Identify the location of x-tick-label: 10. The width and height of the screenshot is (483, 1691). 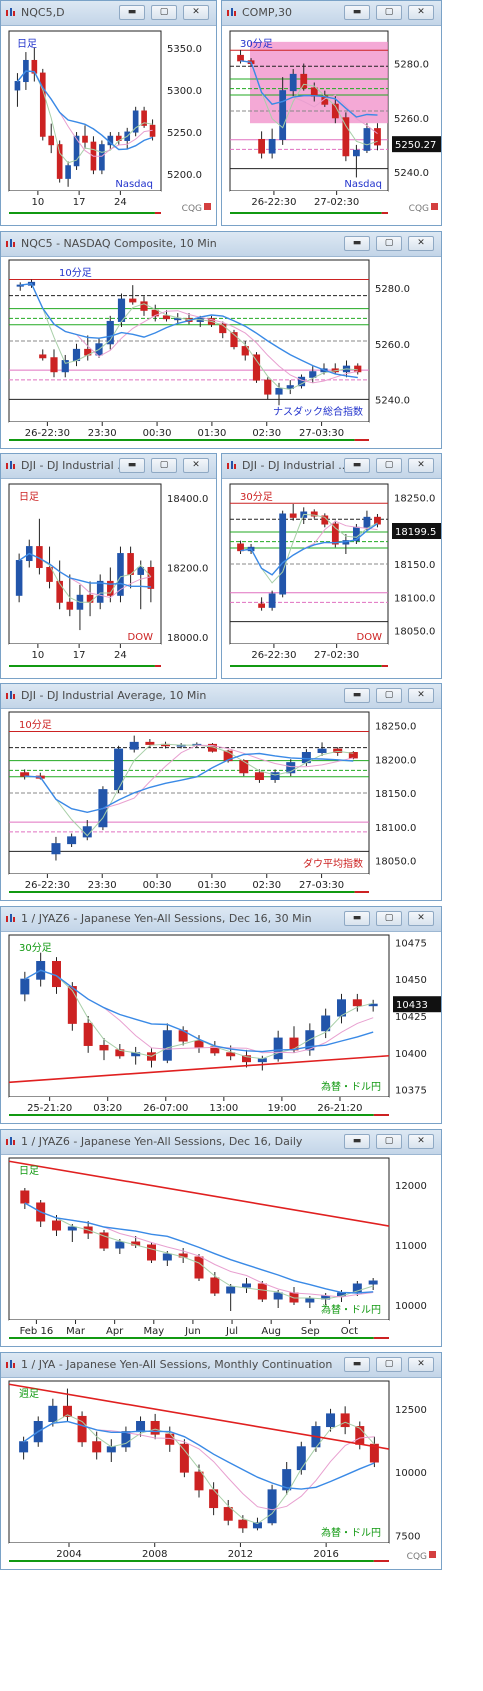
(38, 202).